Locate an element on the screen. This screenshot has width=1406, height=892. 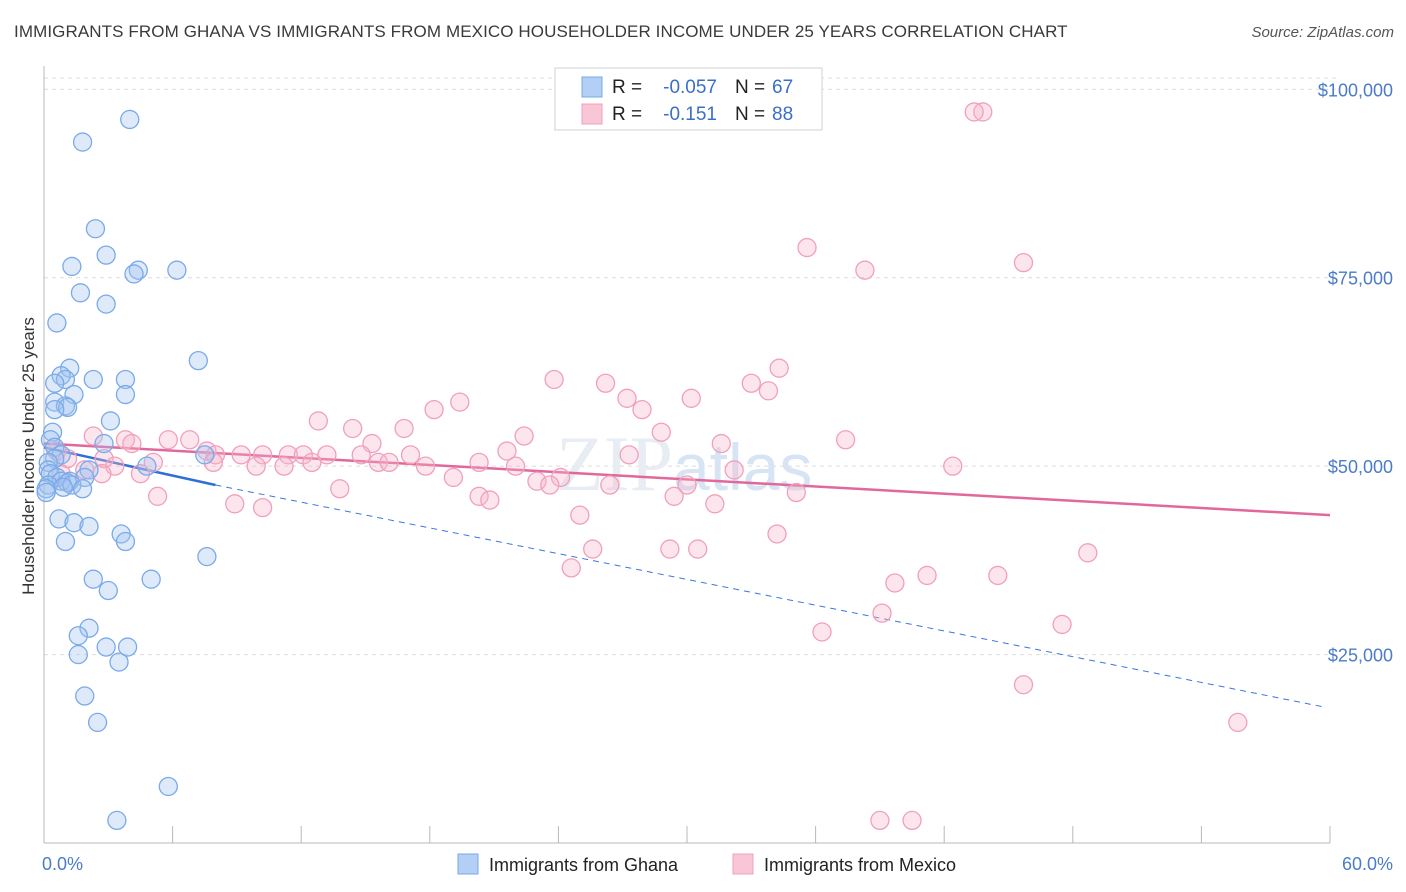
mexico-trend-line is located at coordinates (687, 479).